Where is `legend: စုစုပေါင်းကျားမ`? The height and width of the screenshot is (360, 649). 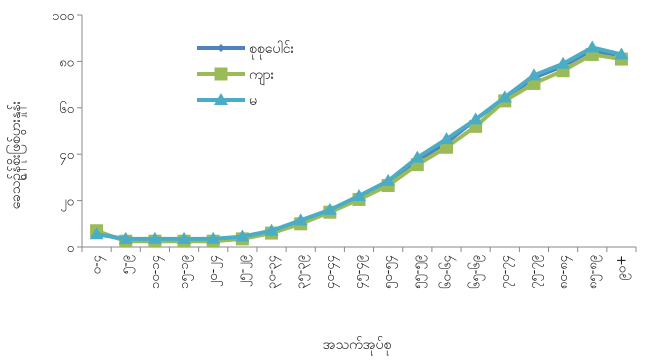
legend: စုစုပေါင်းကျားမ is located at coordinates (246, 75).